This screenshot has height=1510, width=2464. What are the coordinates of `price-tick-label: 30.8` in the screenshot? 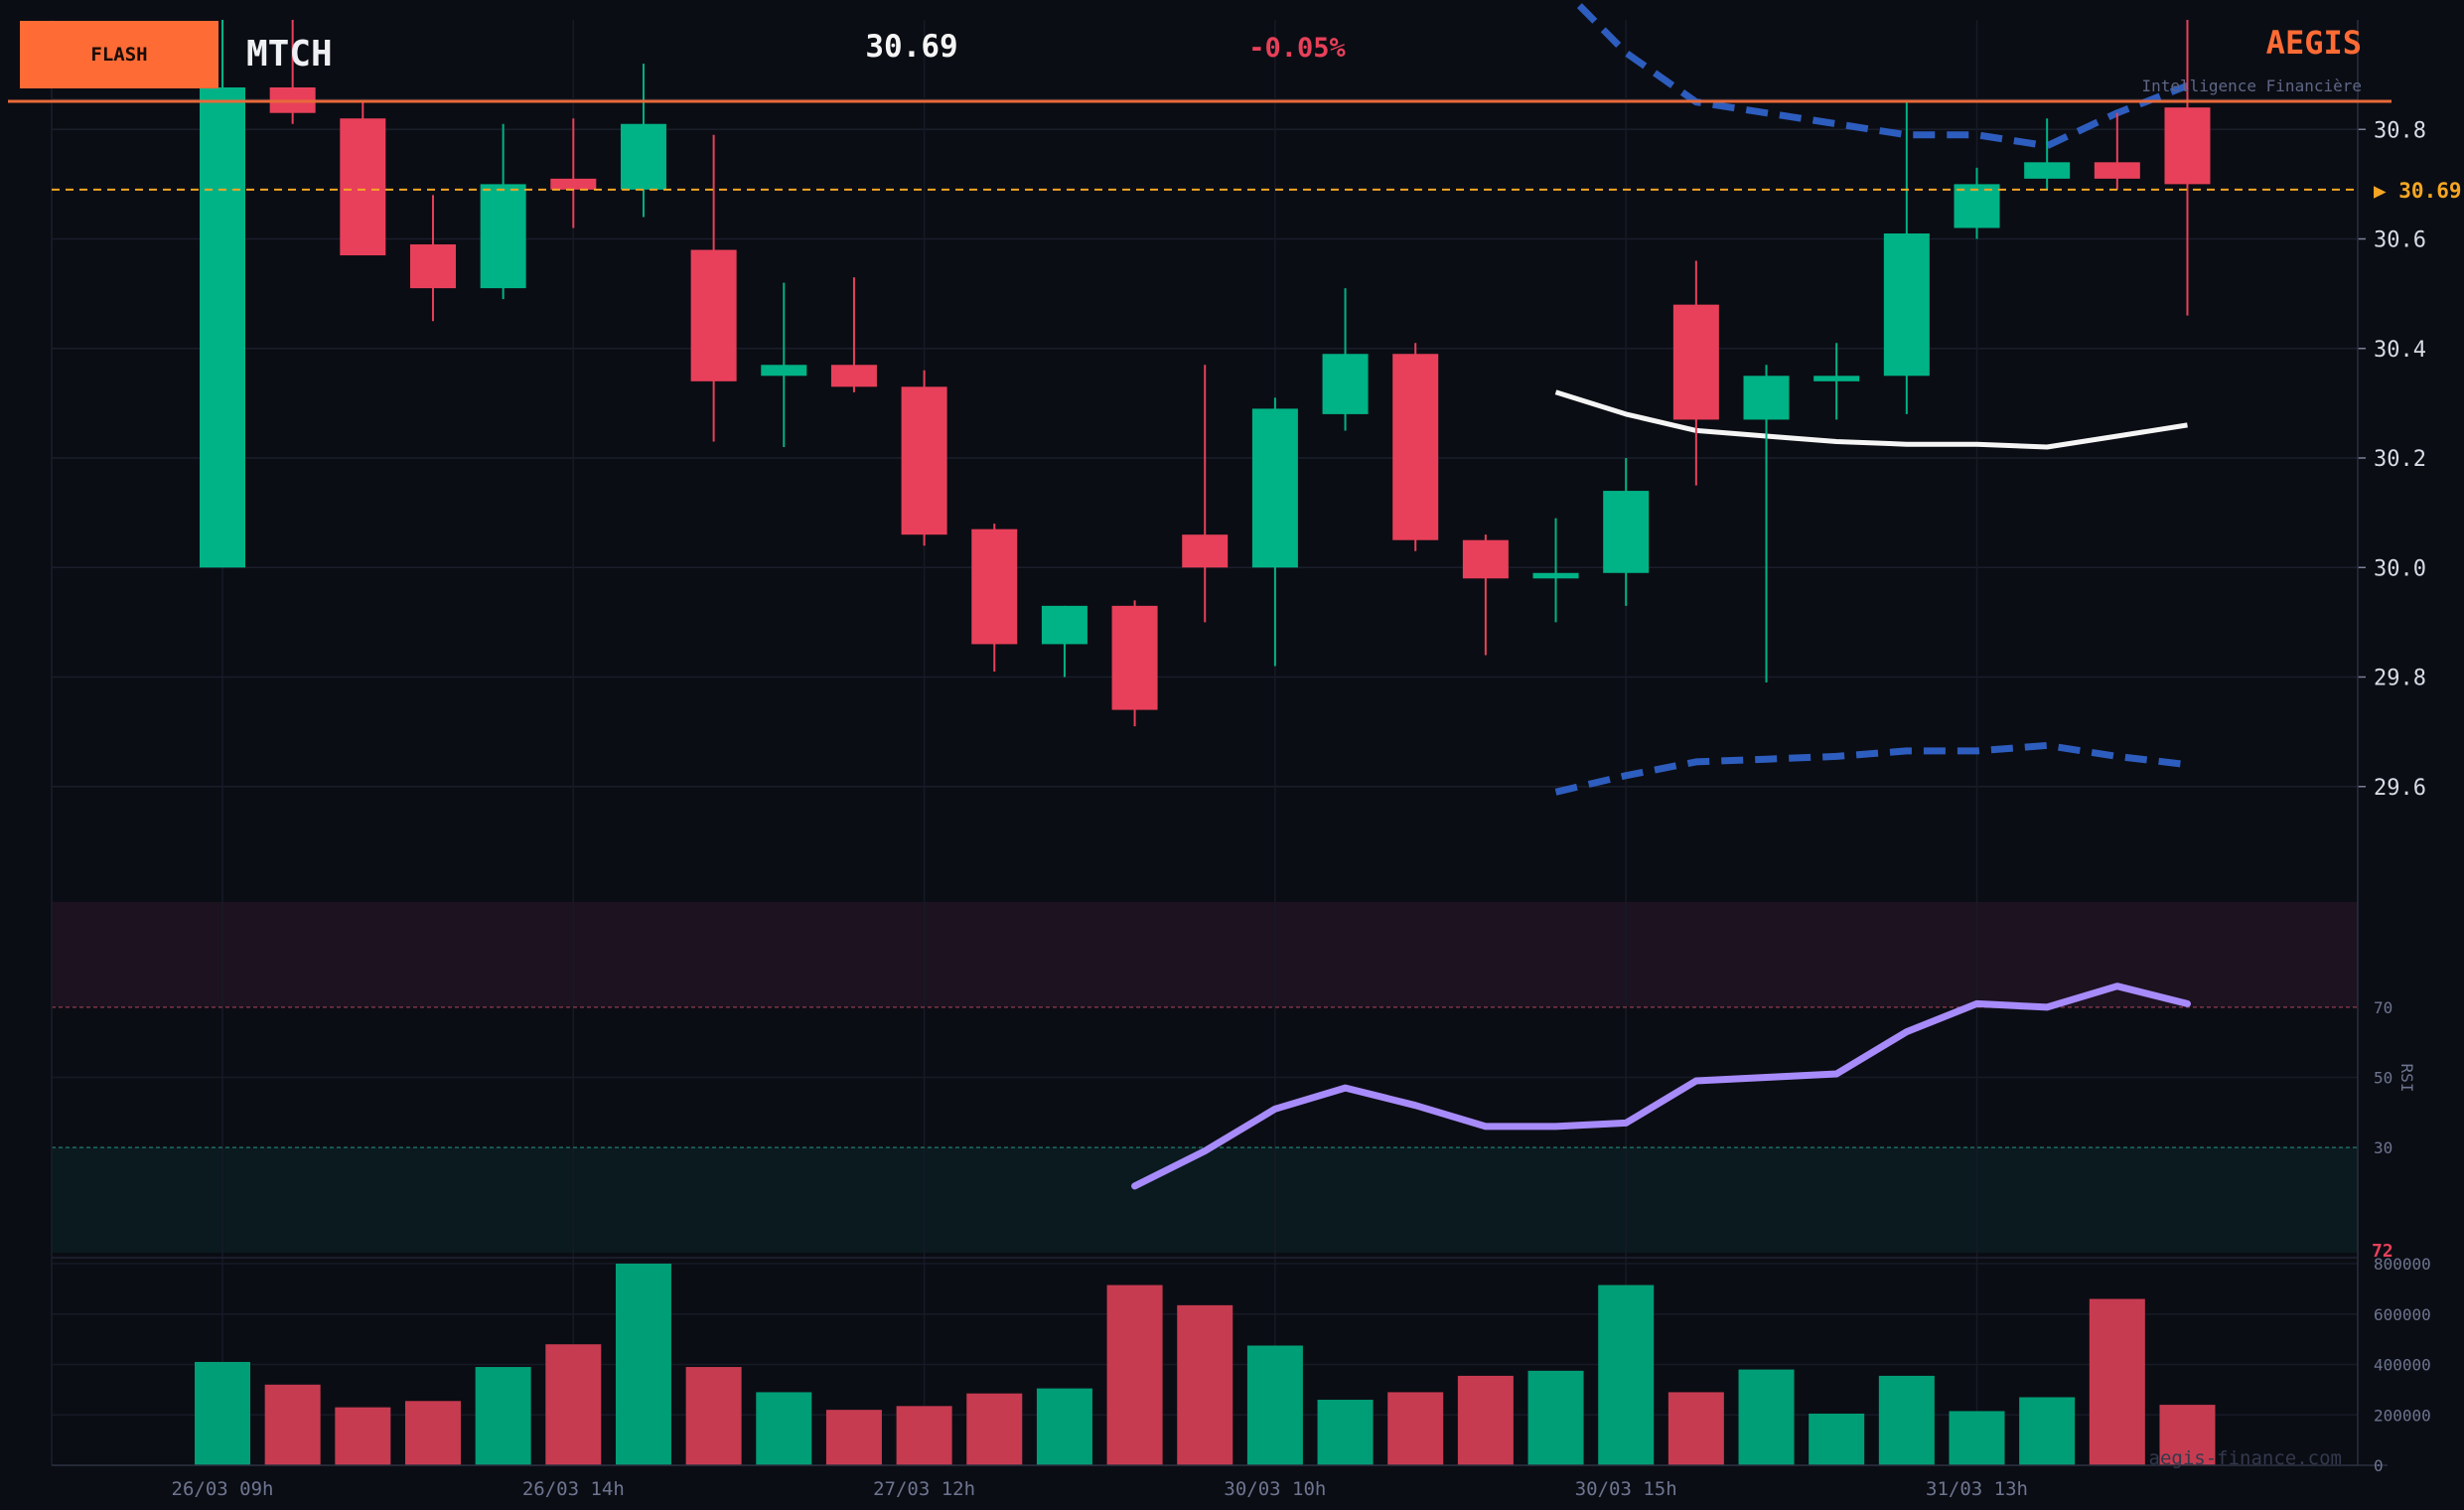 It's located at (2400, 131).